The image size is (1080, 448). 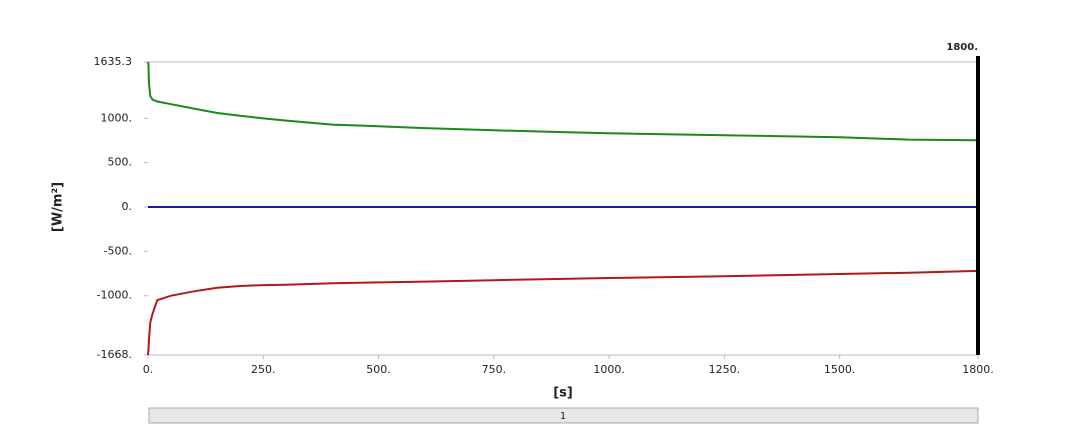 I want to click on y-tick-label: -1000., so click(x=114, y=295).